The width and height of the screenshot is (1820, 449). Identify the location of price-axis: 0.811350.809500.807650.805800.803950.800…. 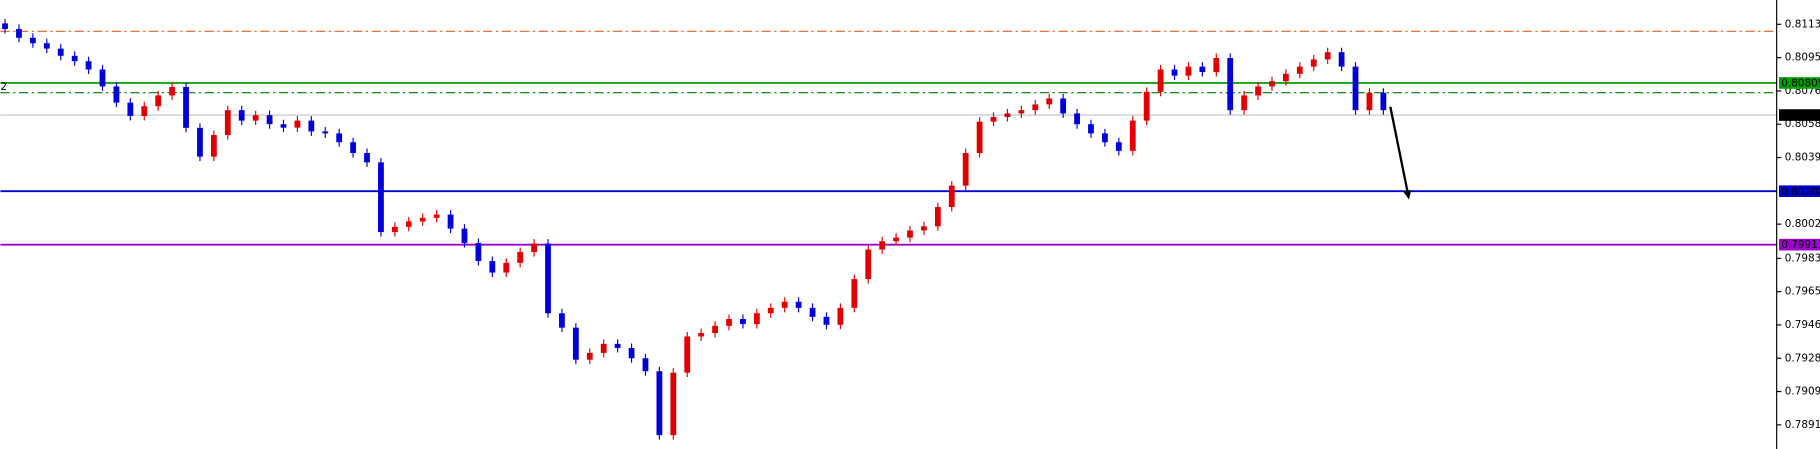
(1798, 224).